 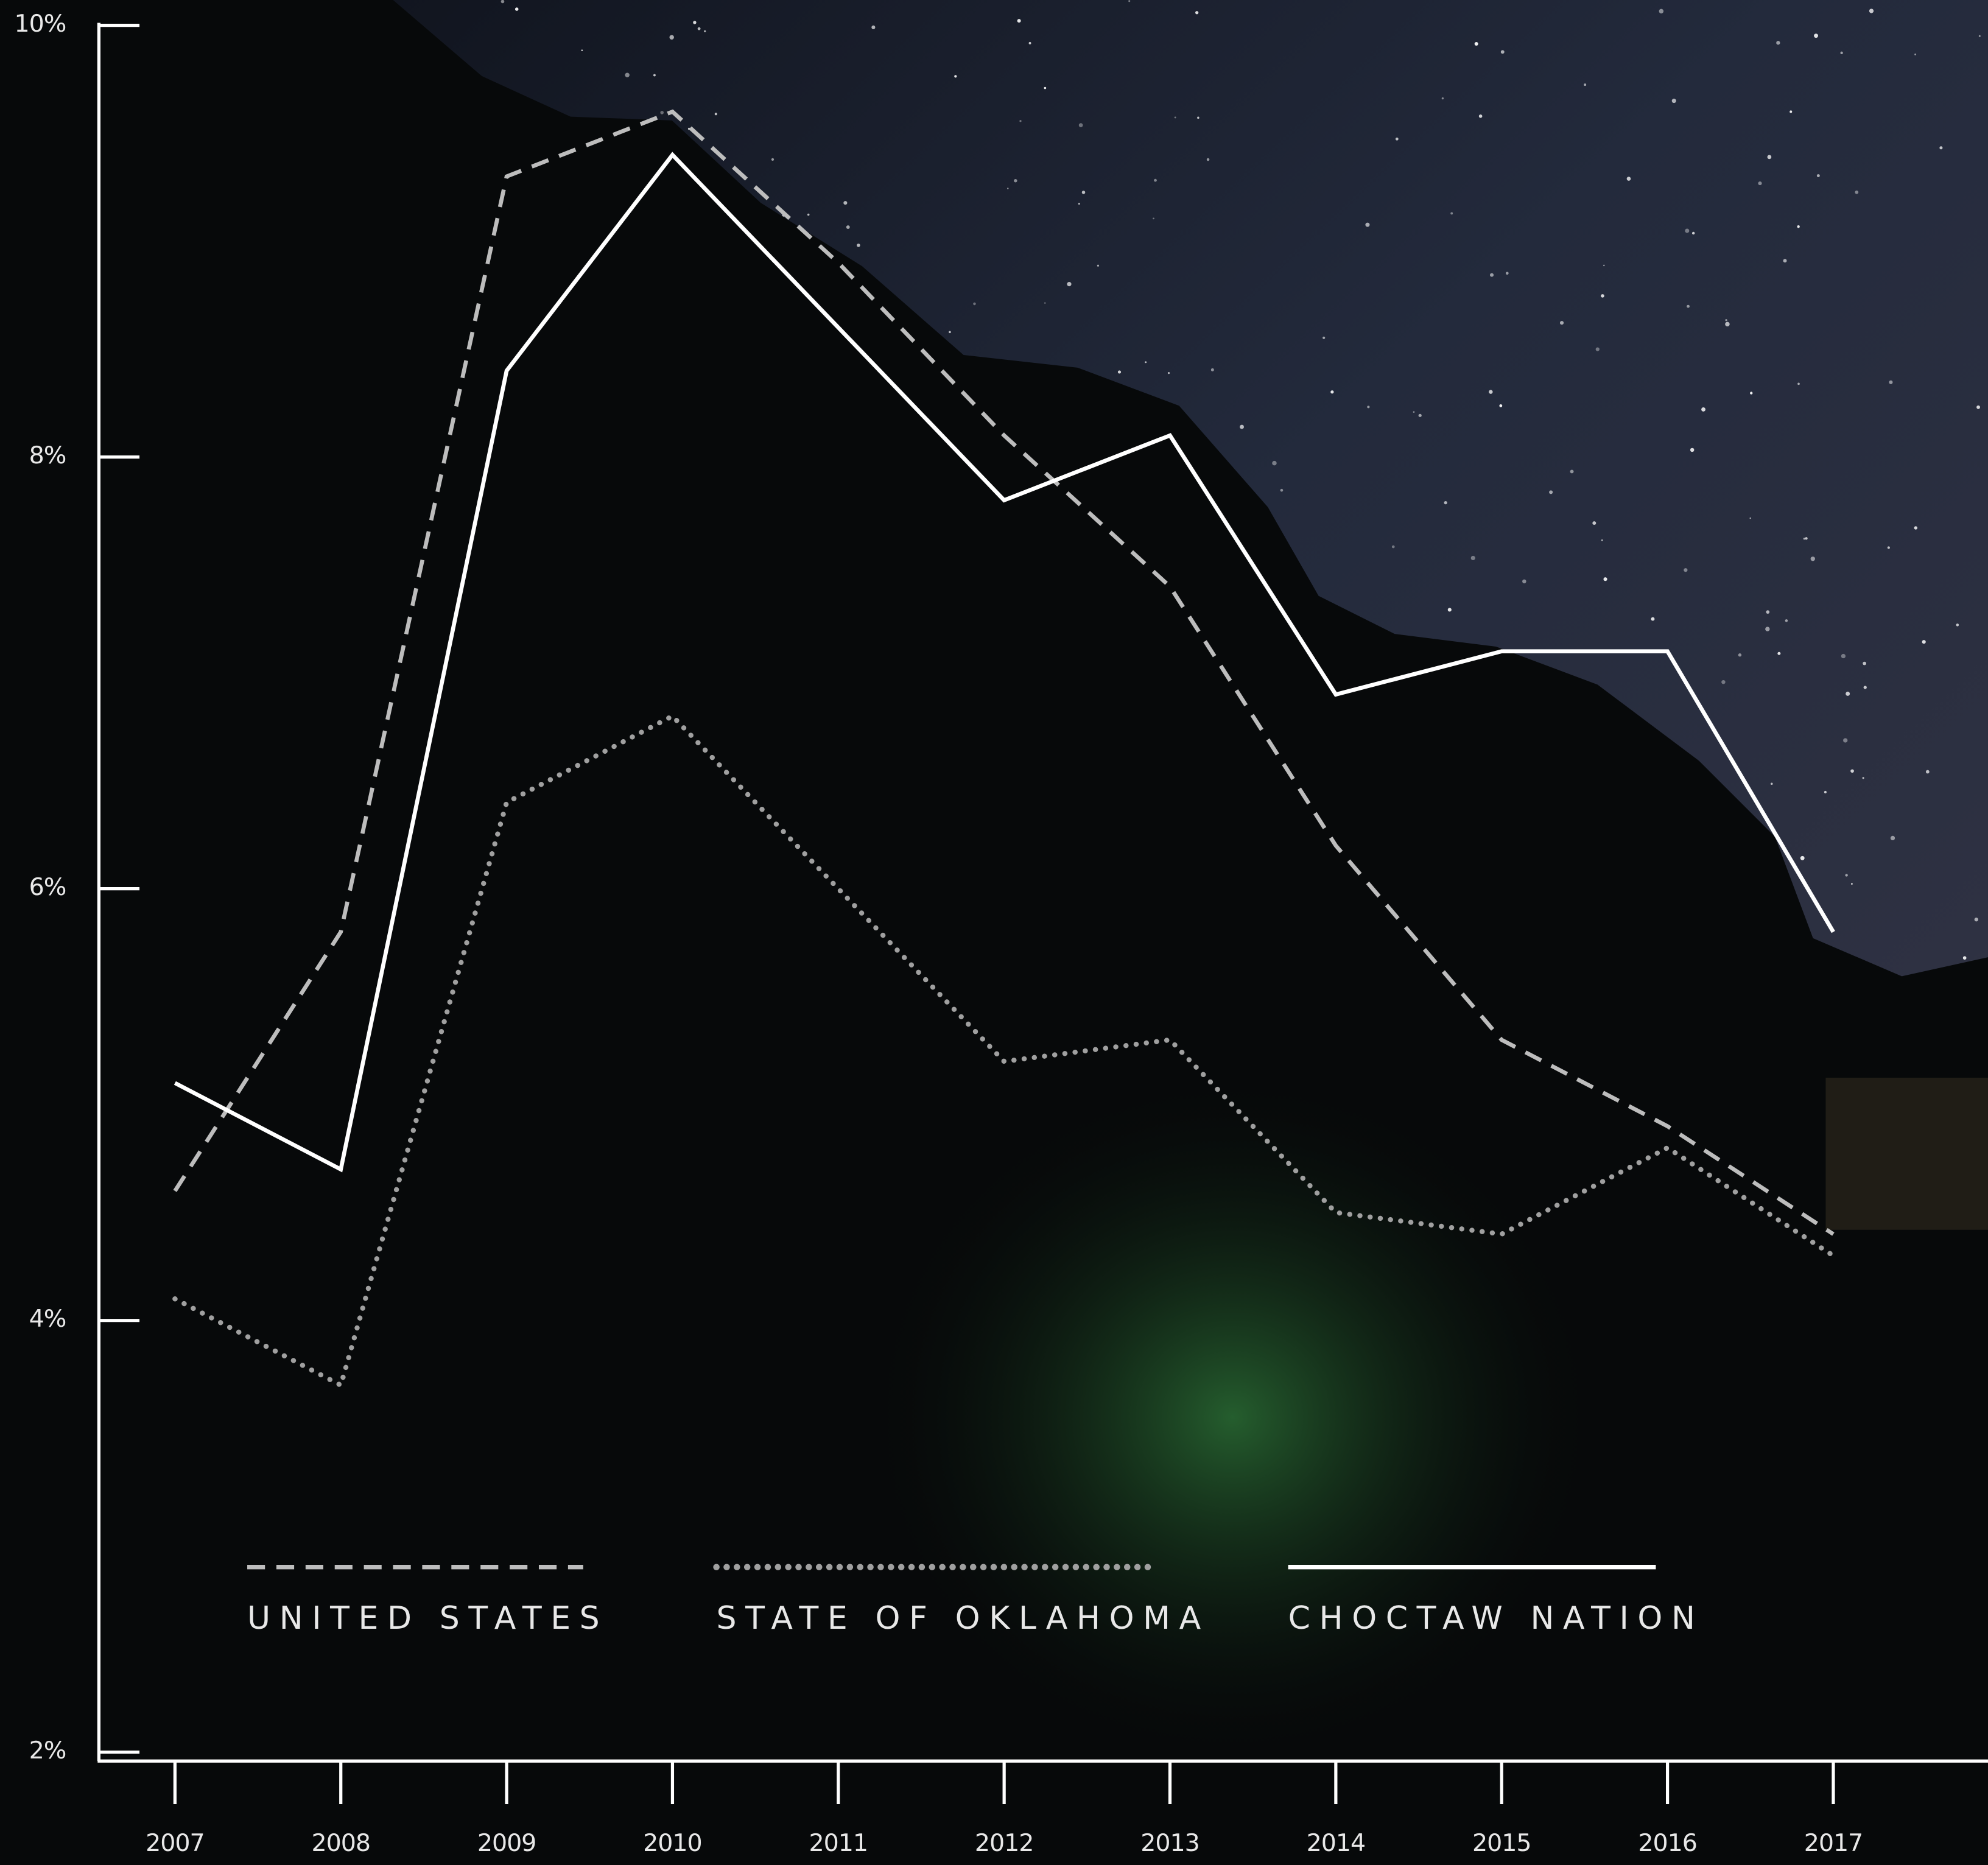 What do you see at coordinates (1004, 1843) in the screenshot?
I see `x-tick-label: 2012` at bounding box center [1004, 1843].